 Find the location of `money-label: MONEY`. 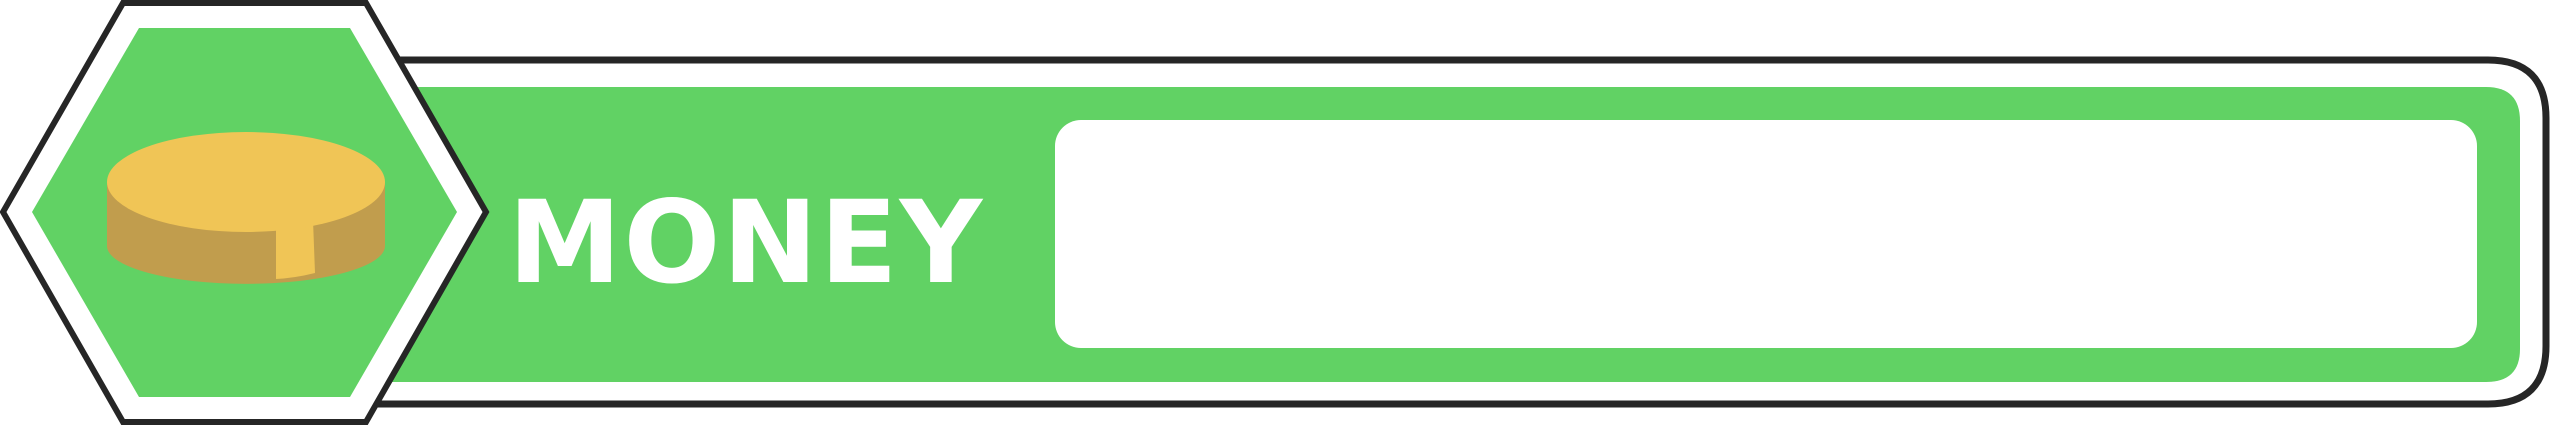

money-label: MONEY is located at coordinates (746, 242).